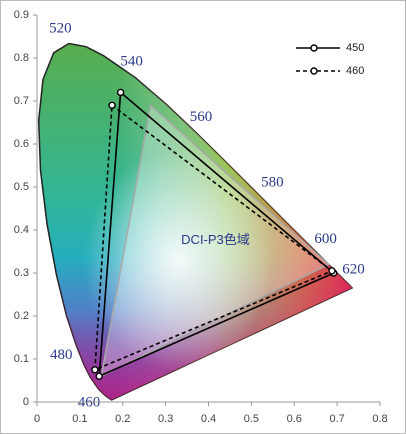 The width and height of the screenshot is (406, 434). Describe the element at coordinates (353, 270) in the screenshot. I see `wavelength-label: 620` at that location.